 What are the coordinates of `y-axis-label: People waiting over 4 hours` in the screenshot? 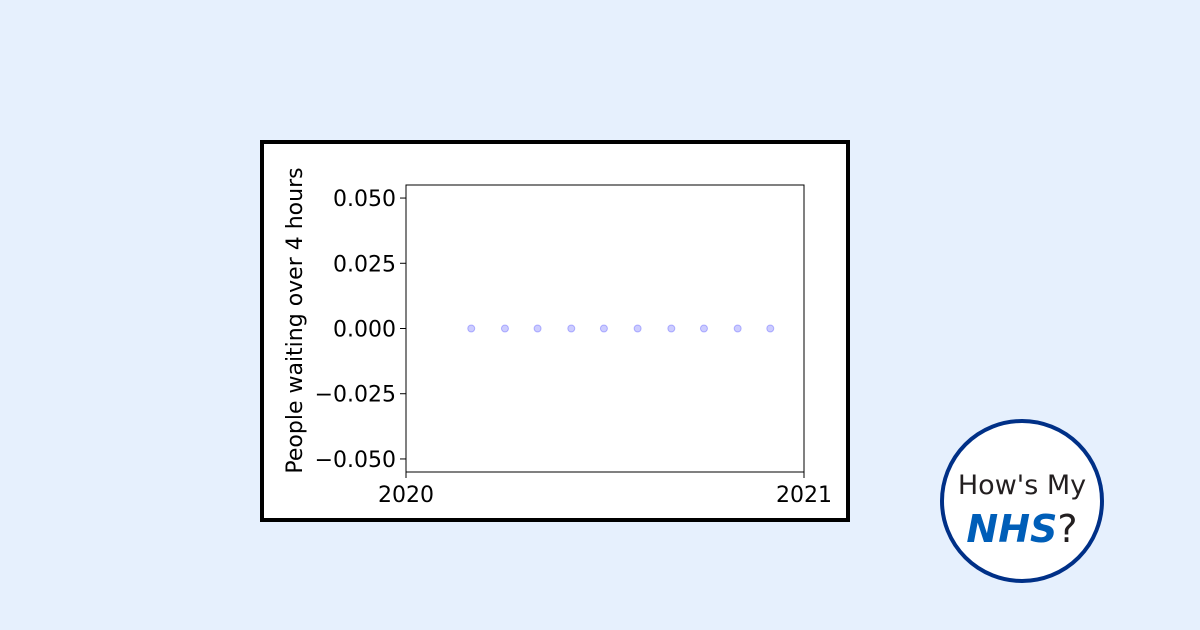 It's located at (295, 320).